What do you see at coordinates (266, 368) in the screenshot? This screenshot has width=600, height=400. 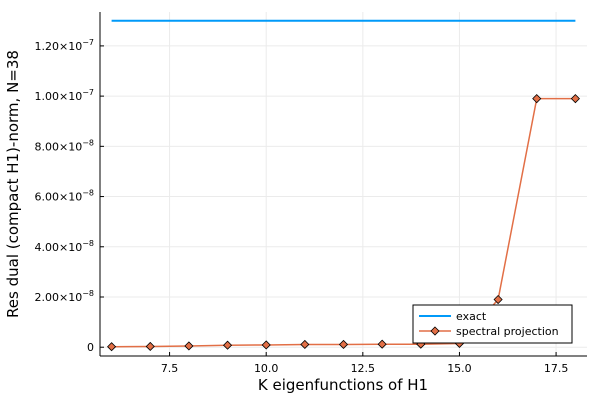 I see `x-tick-label: 10.0` at bounding box center [266, 368].